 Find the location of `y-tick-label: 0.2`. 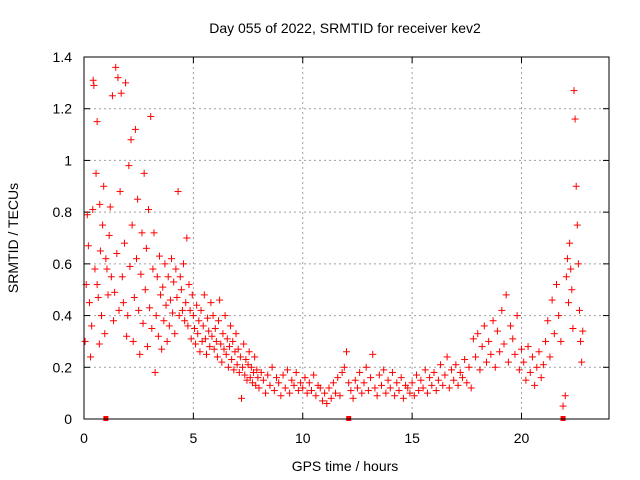

y-tick-label: 0.2 is located at coordinates (63, 367).